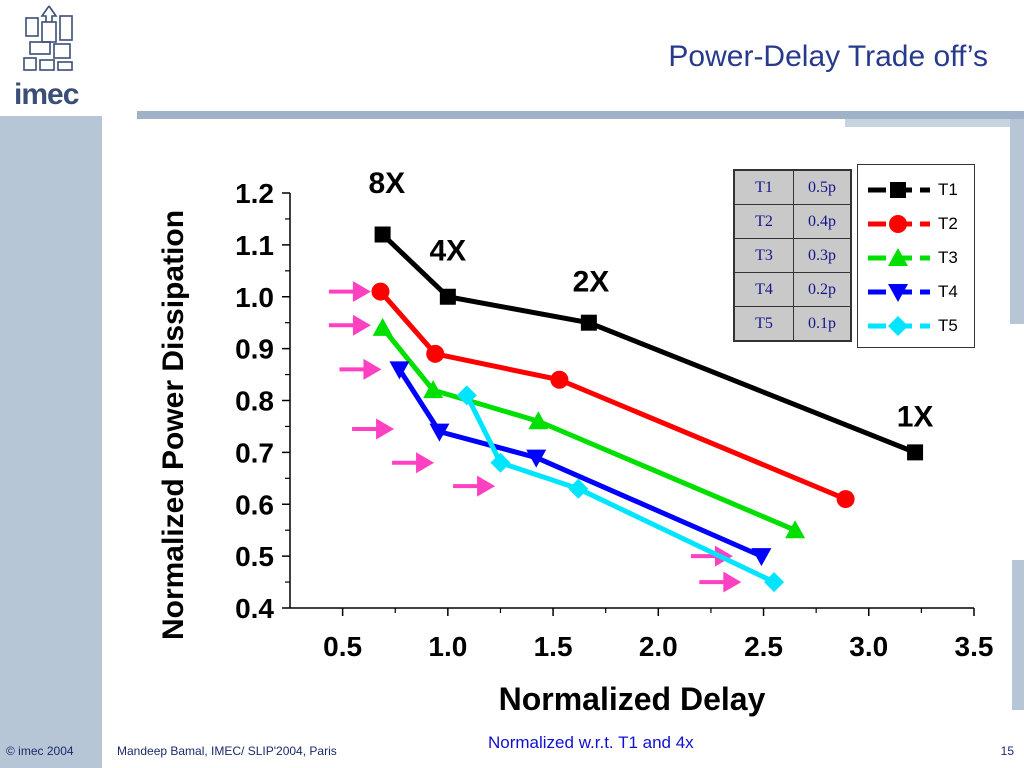  What do you see at coordinates (828, 56) in the screenshot?
I see `slide-title: Power-Delay Trade off’s` at bounding box center [828, 56].